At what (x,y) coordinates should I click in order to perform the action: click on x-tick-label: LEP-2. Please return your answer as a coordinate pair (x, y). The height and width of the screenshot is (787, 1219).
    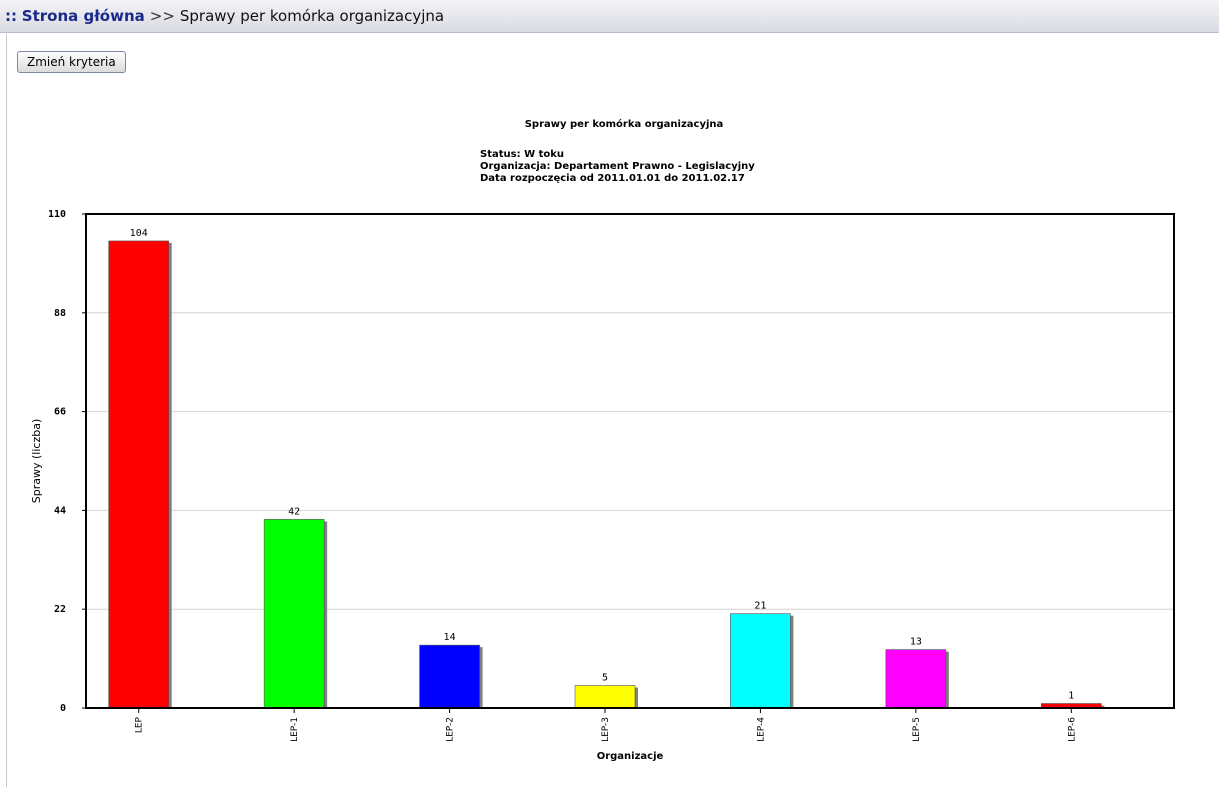
    Looking at the image, I should click on (451, 729).